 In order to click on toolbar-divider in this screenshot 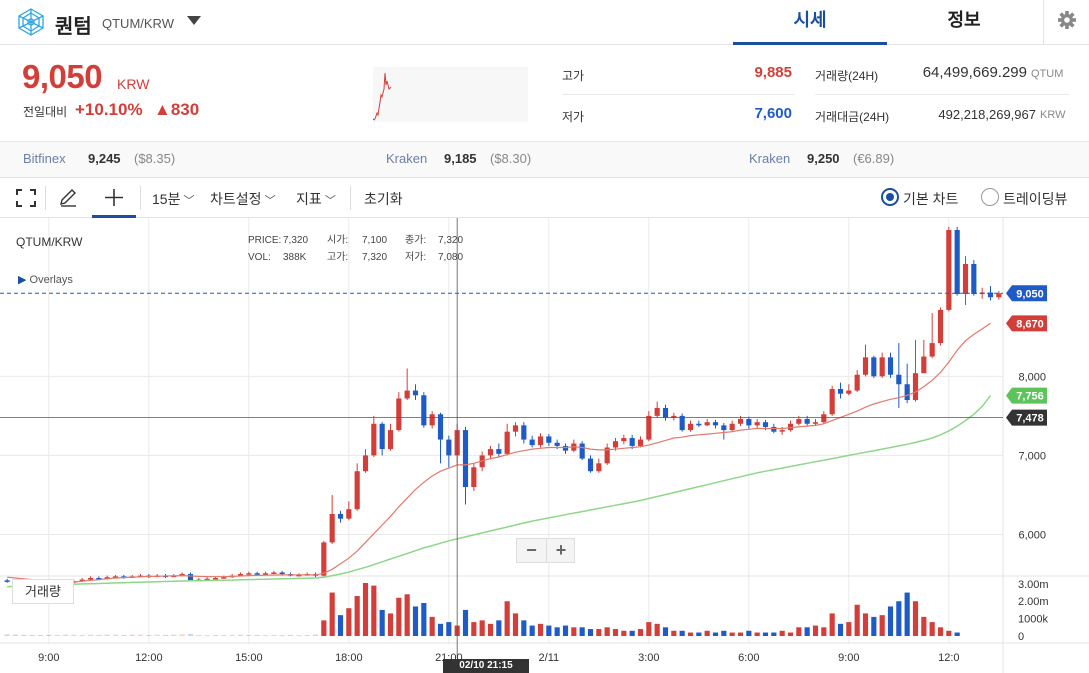, I will do `click(45, 198)`.